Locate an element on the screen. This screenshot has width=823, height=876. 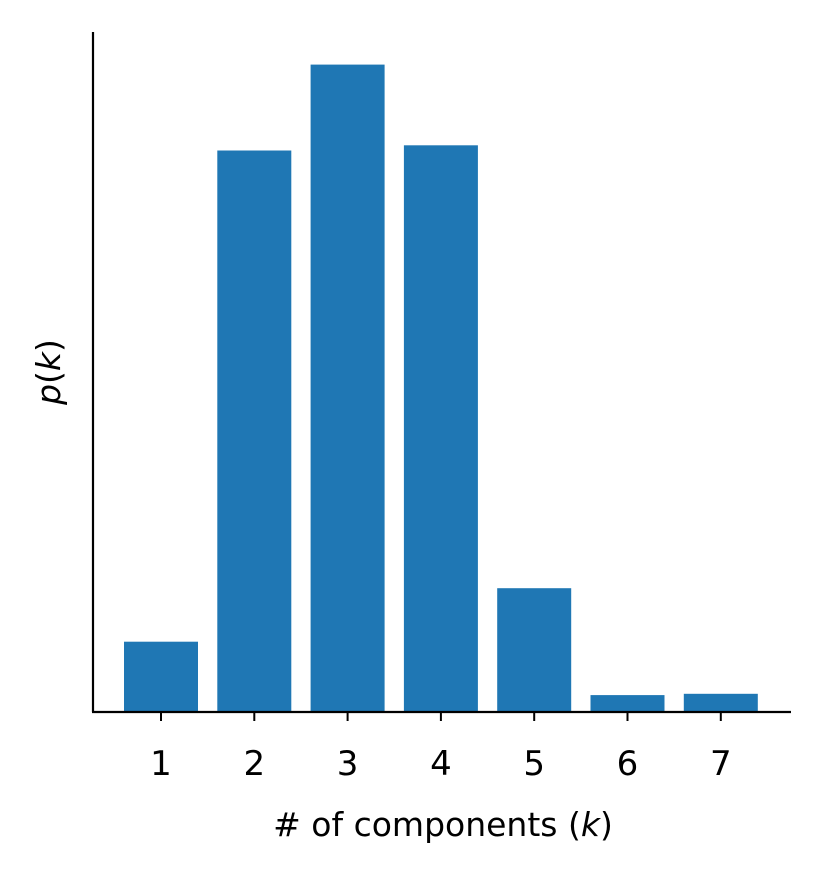
x-ticks-group: 1 2 3 4 5 6 7 is located at coordinates (441, 748).